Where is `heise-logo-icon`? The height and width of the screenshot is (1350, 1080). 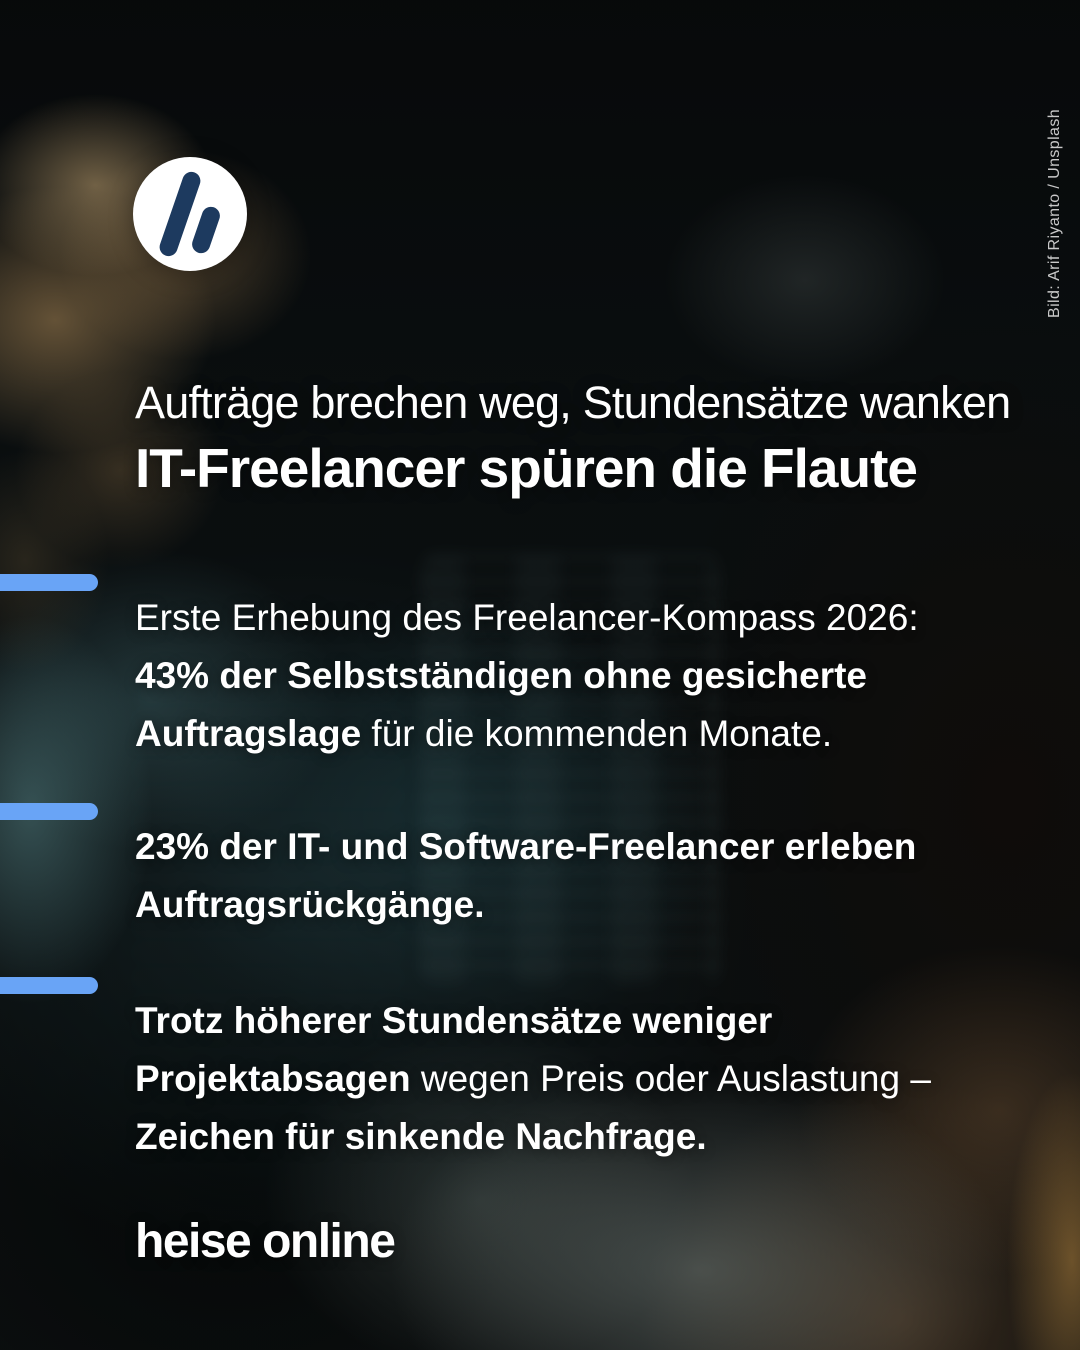
heise-logo-icon is located at coordinates (190, 214).